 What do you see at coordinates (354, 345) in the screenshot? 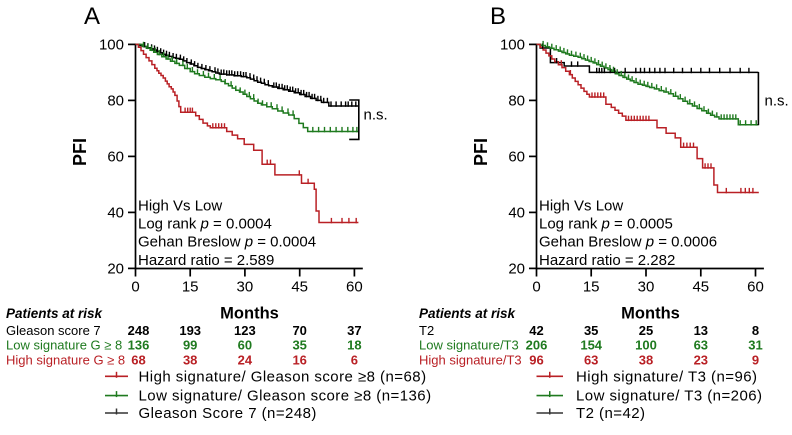
I see `svg-text: 18` at bounding box center [354, 345].